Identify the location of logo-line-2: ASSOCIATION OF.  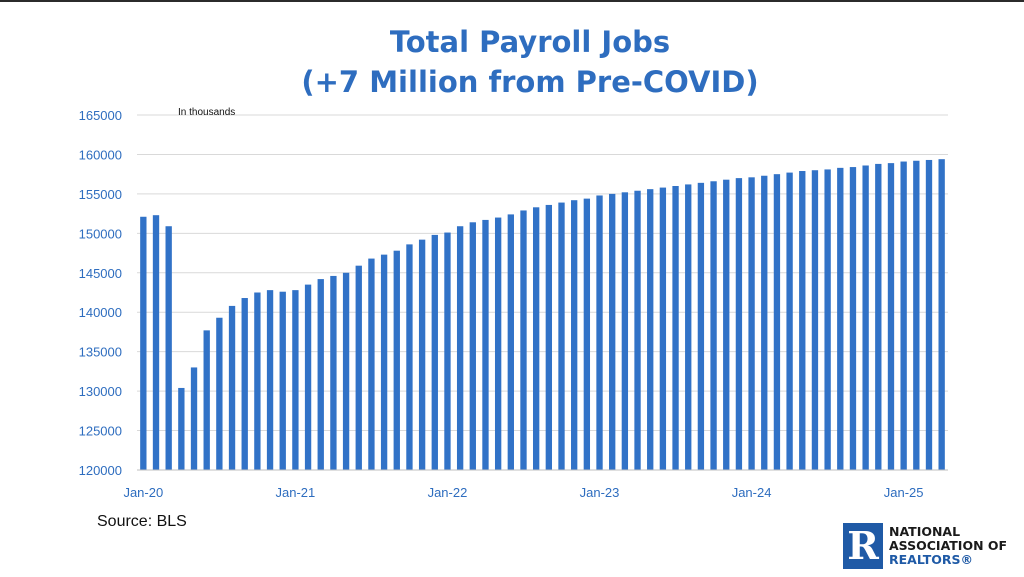
(948, 545).